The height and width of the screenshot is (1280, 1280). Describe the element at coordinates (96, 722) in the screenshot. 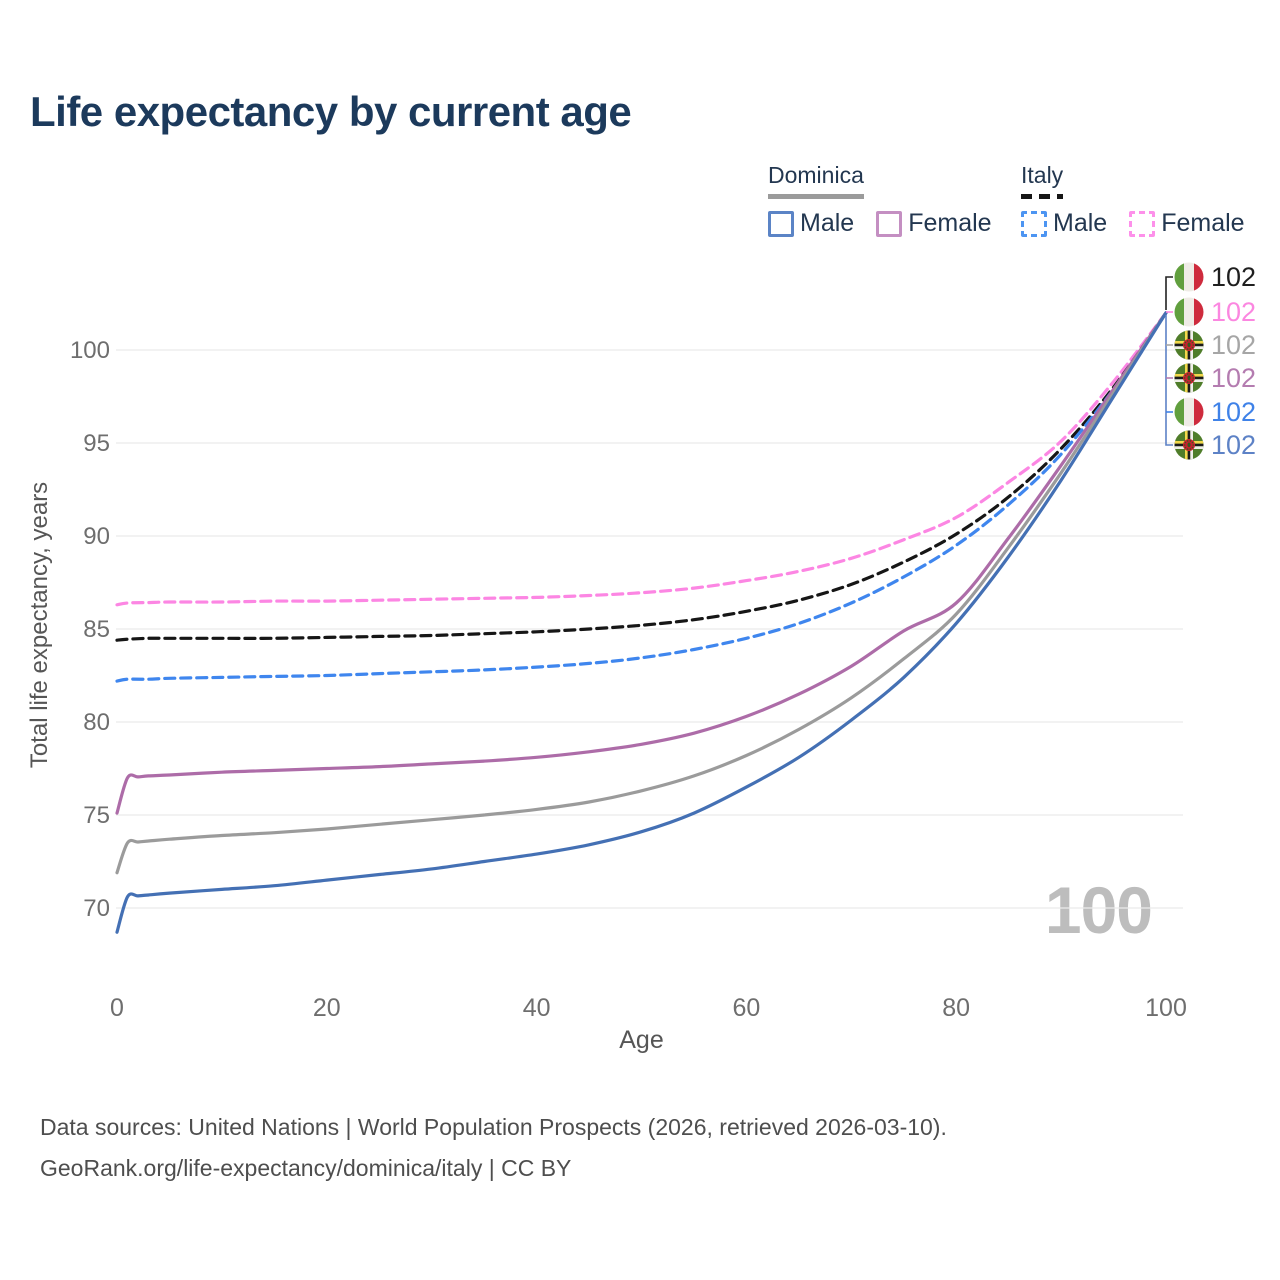

I see `y-tick-label: 80` at that location.